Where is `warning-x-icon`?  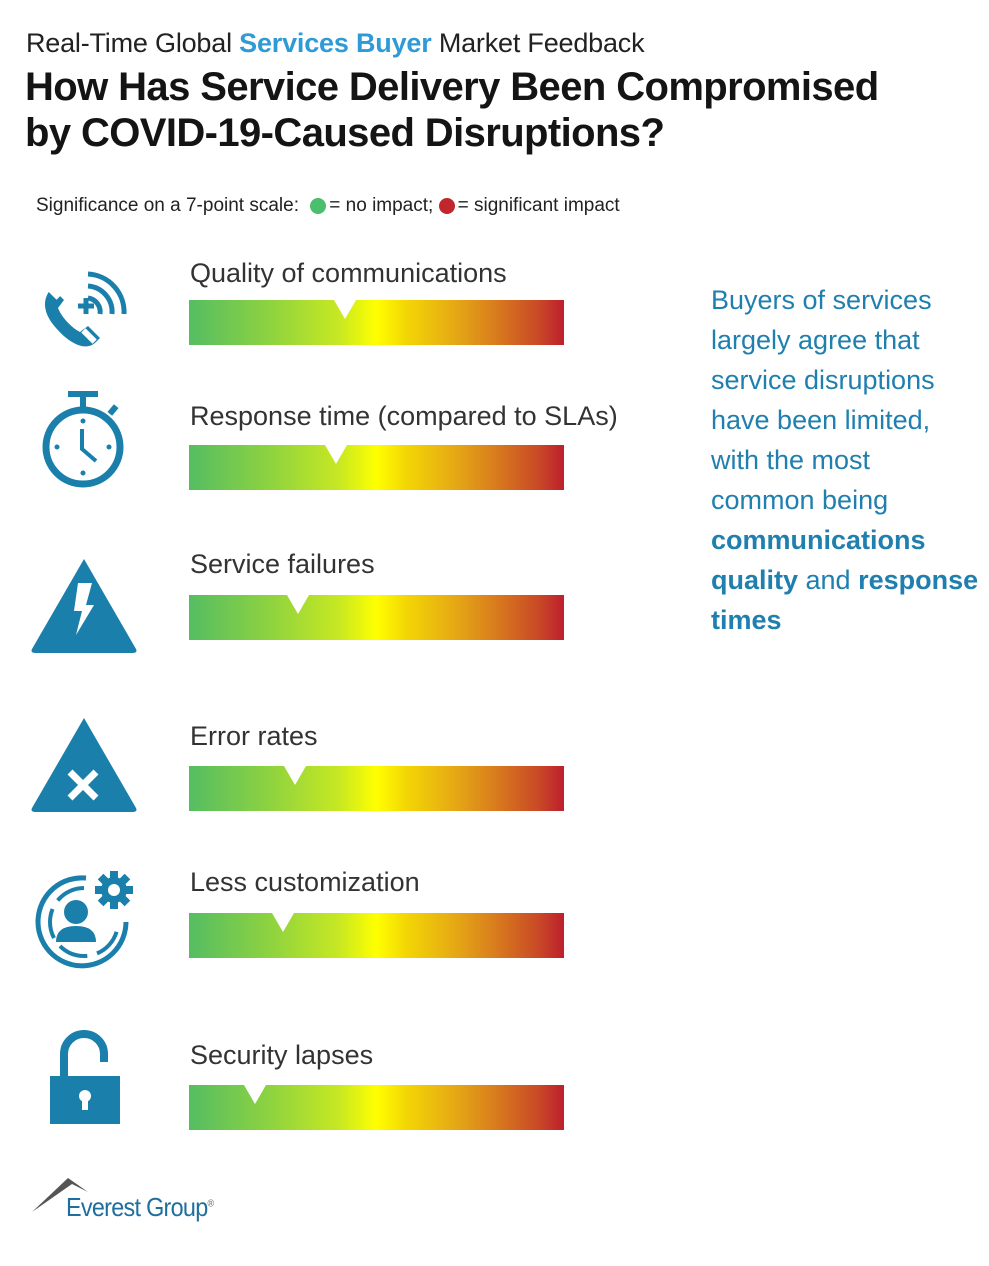 warning-x-icon is located at coordinates (84, 769).